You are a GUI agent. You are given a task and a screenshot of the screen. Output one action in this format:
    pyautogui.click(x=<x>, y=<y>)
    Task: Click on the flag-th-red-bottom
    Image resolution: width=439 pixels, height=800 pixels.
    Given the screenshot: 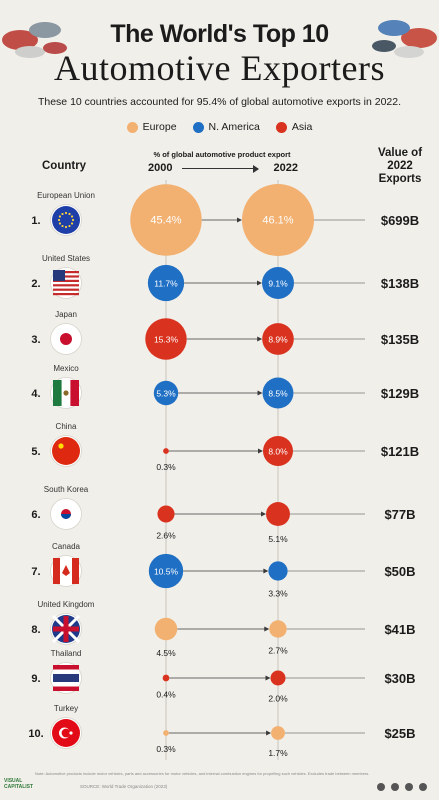 What is the action you would take?
    pyautogui.click(x=66, y=688)
    